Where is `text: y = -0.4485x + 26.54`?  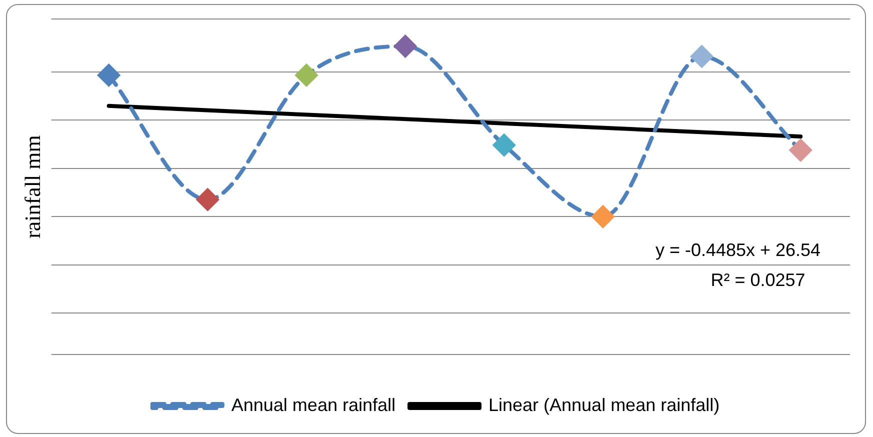
text: y = -0.4485x + 26.54 is located at coordinates (738, 250).